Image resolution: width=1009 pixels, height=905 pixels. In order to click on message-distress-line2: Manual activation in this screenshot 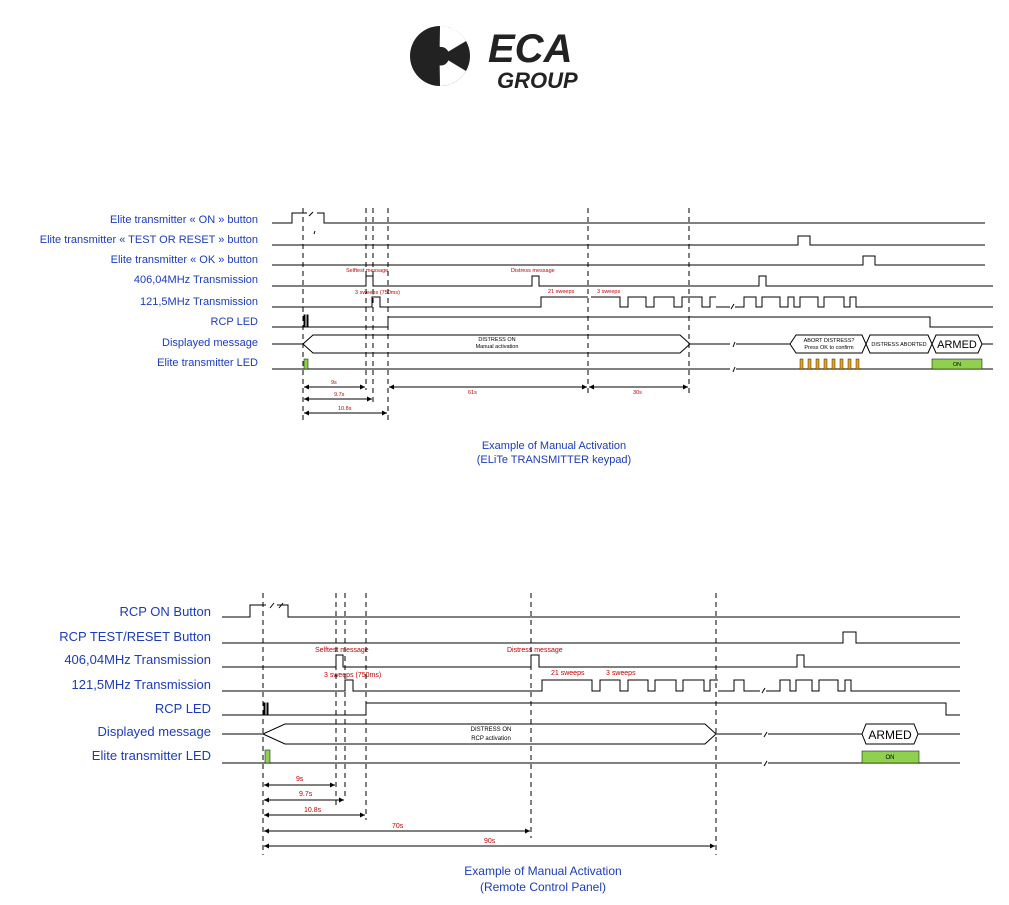, I will do `click(497, 347)`.